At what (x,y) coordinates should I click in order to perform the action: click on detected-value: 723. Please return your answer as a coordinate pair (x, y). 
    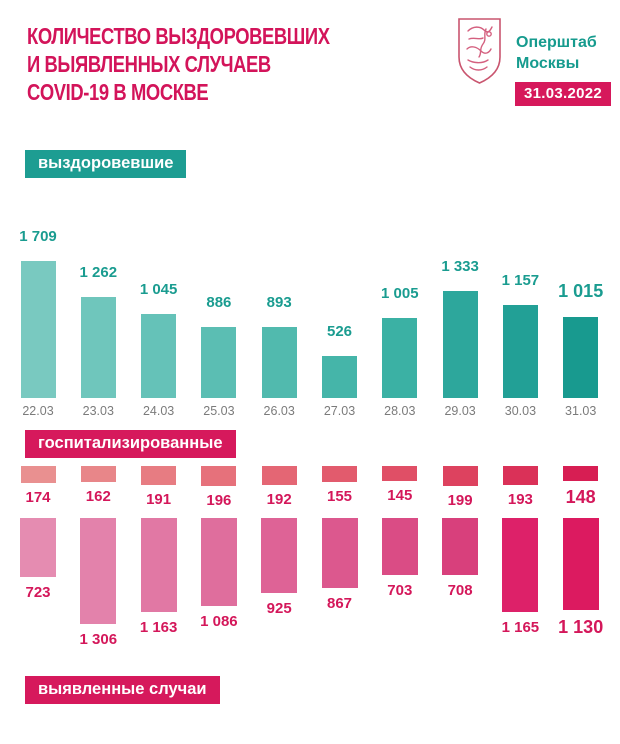
    Looking at the image, I should click on (38, 592).